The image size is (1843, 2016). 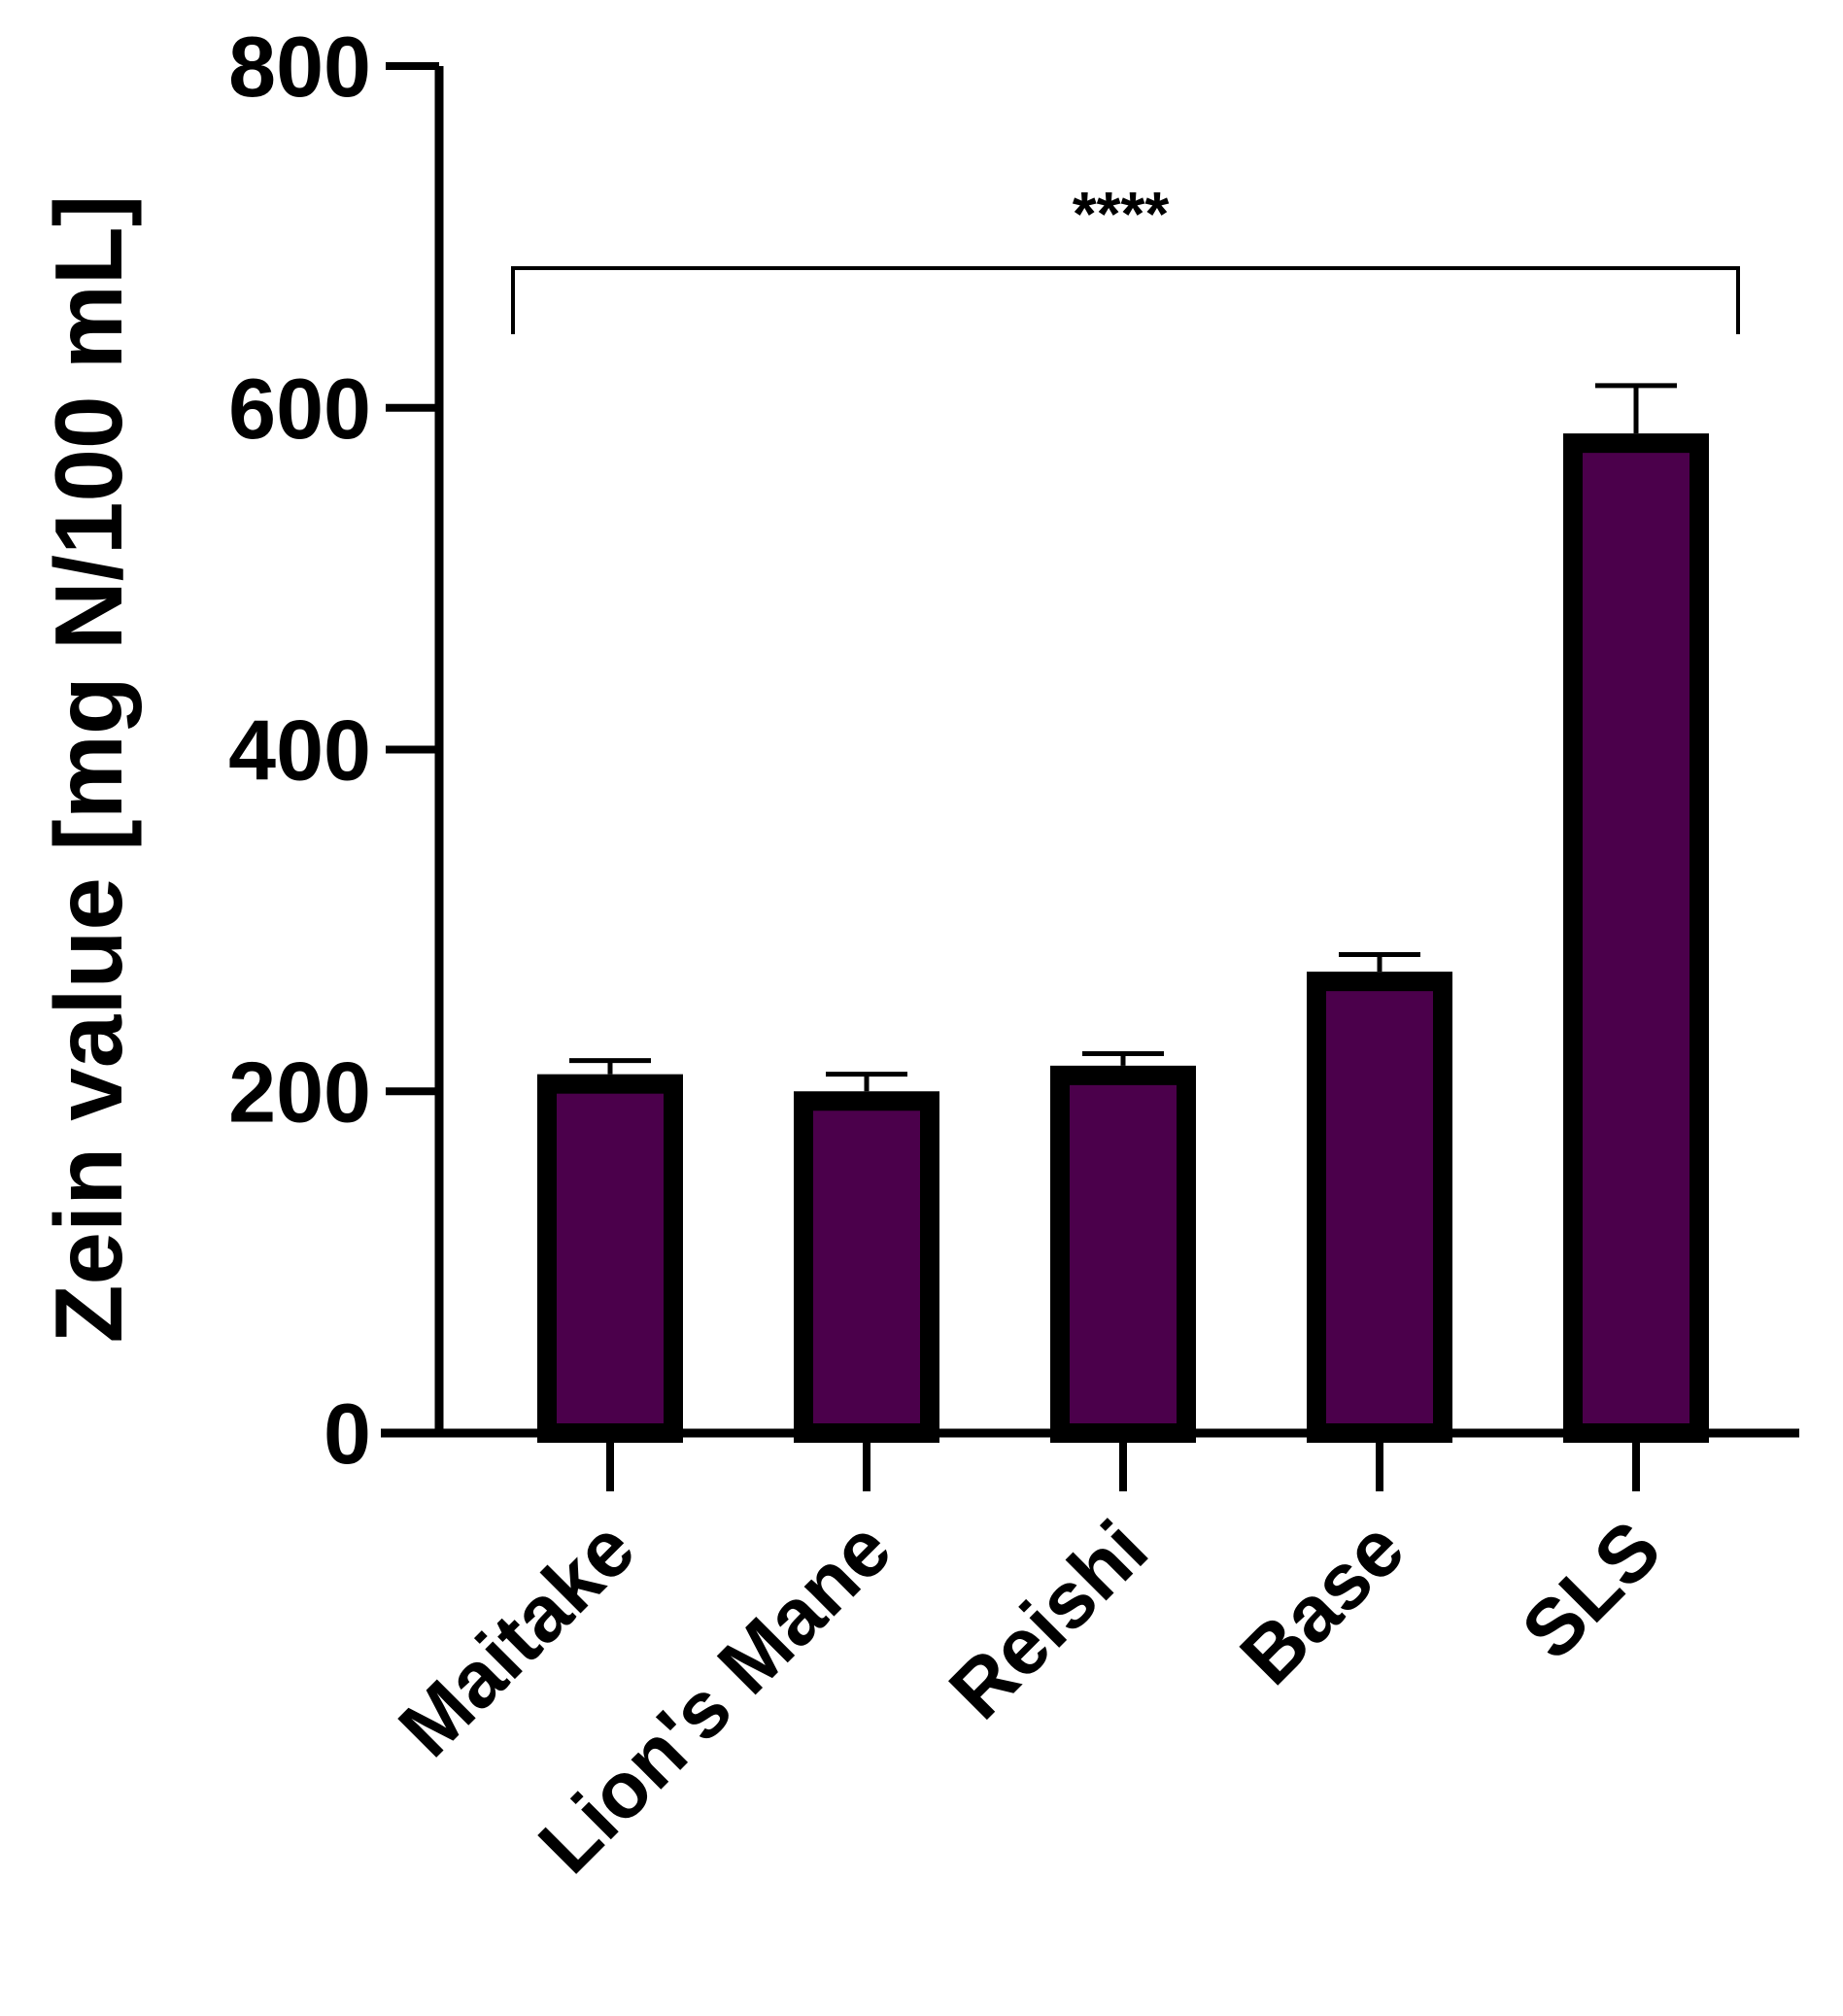 I want to click on bar-lion-s-mane, so click(x=866, y=1267).